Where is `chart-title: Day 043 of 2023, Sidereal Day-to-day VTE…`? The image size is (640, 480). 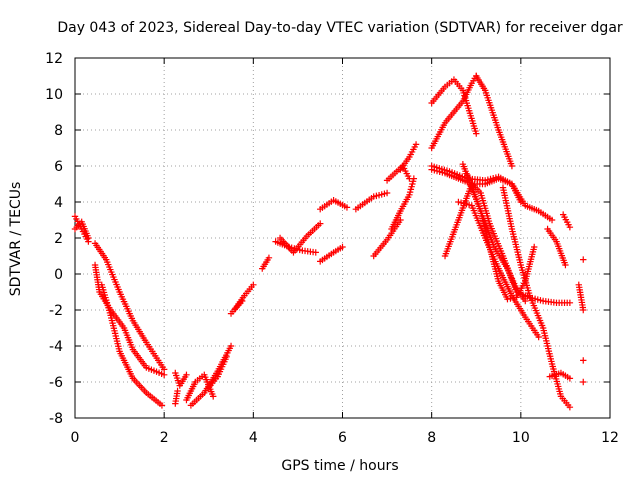 chart-title: Day 043 of 2023, Sidereal Day-to-day VTE… is located at coordinates (340, 28).